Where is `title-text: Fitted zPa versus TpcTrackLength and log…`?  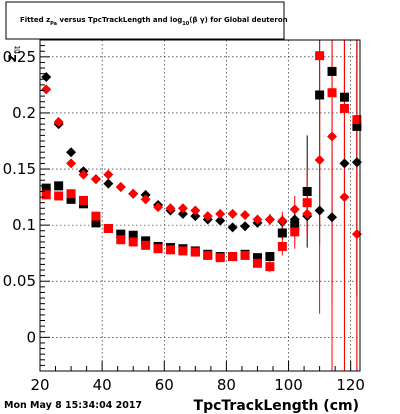
title-text: Fitted zPa versus TpcTrackLength and log… is located at coordinates (154, 21).